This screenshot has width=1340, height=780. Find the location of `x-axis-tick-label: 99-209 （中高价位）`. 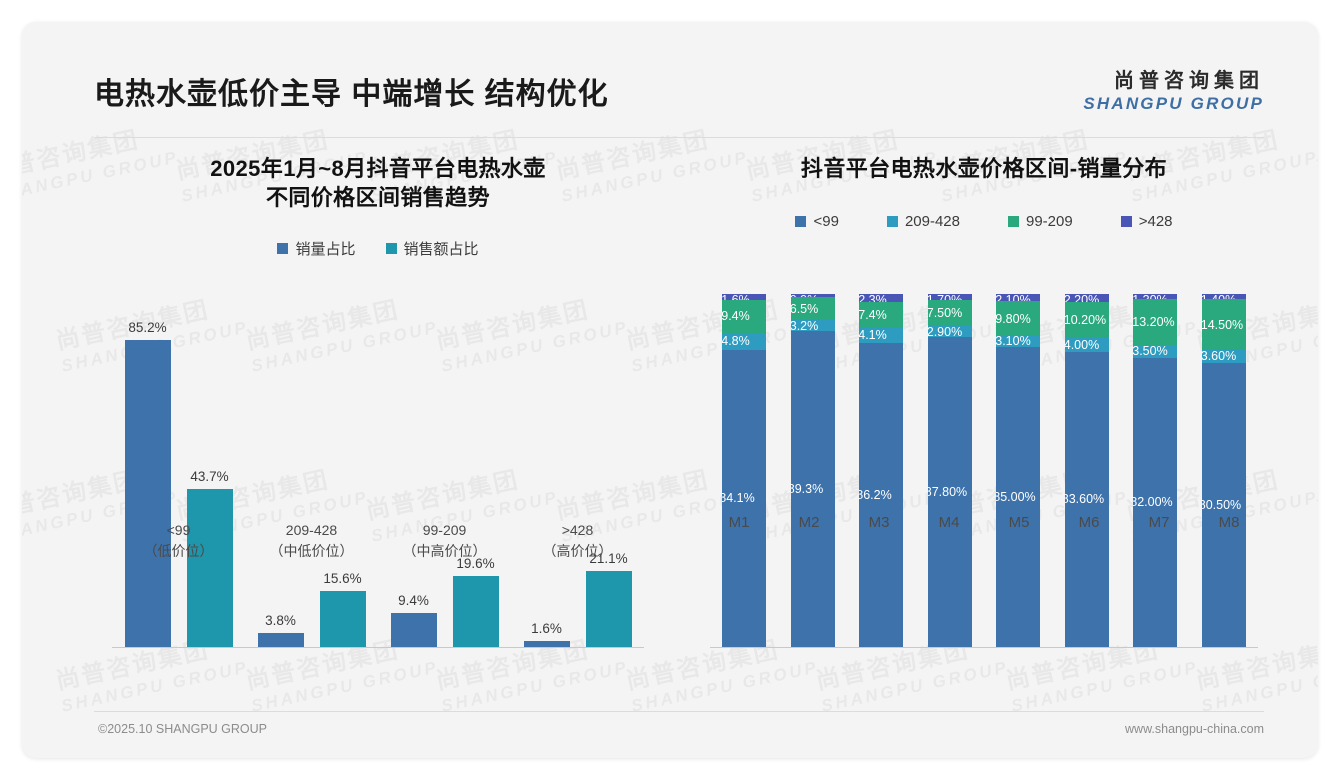

x-axis-tick-label: 99-209 （中高价位） is located at coordinates (444, 541).